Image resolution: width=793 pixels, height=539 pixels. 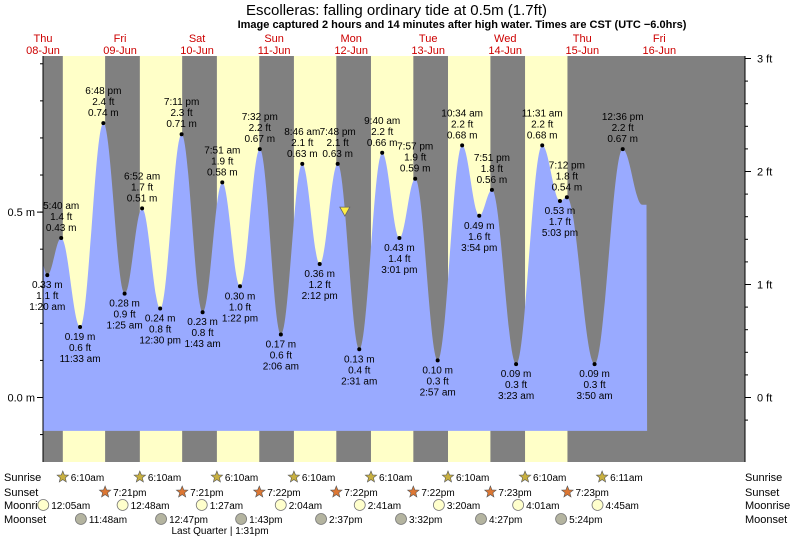 I want to click on moonrise-label-right: Moonrise, so click(x=767, y=506).